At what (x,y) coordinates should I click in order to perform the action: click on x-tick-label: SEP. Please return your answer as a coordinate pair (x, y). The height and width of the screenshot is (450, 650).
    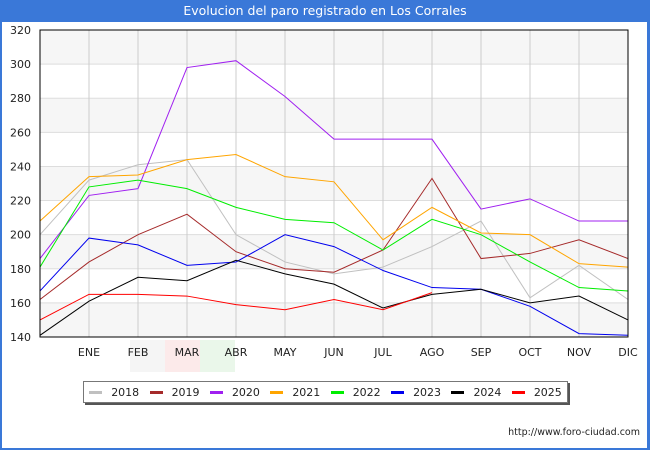
    Looking at the image, I should click on (481, 352).